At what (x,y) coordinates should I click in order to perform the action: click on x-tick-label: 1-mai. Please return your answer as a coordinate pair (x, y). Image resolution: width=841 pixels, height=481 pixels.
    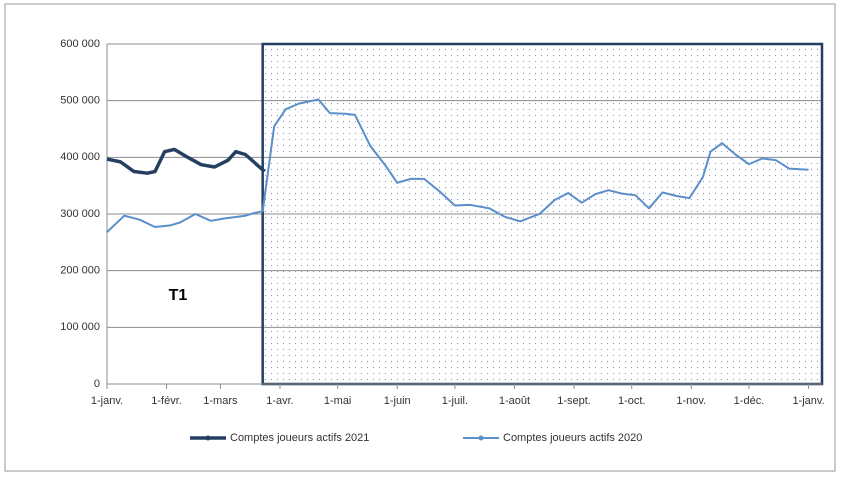
    Looking at the image, I should click on (338, 401).